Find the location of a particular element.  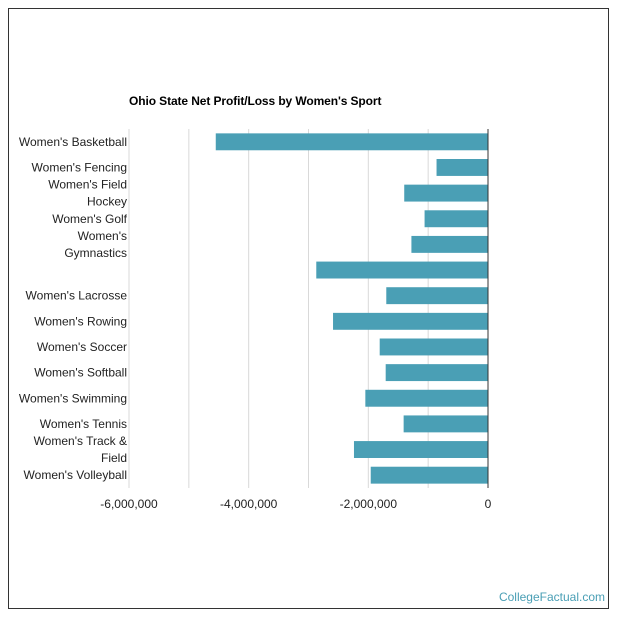

category-label: Women's Soccer is located at coordinates (82, 347).